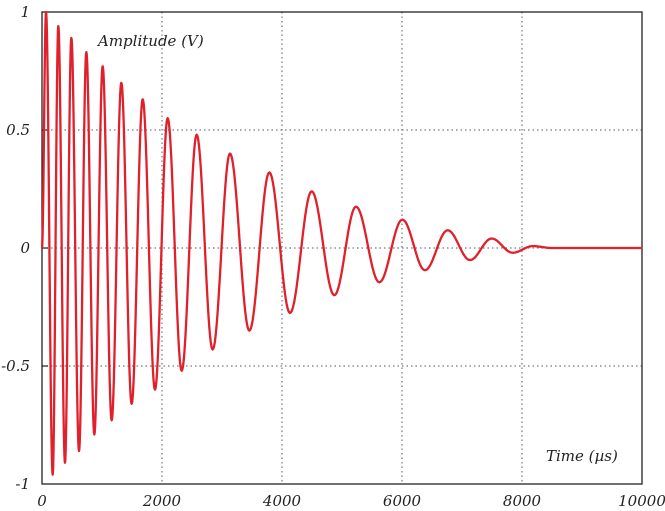  What do you see at coordinates (42, 501) in the screenshot?
I see `x-tick-label: 0` at bounding box center [42, 501].